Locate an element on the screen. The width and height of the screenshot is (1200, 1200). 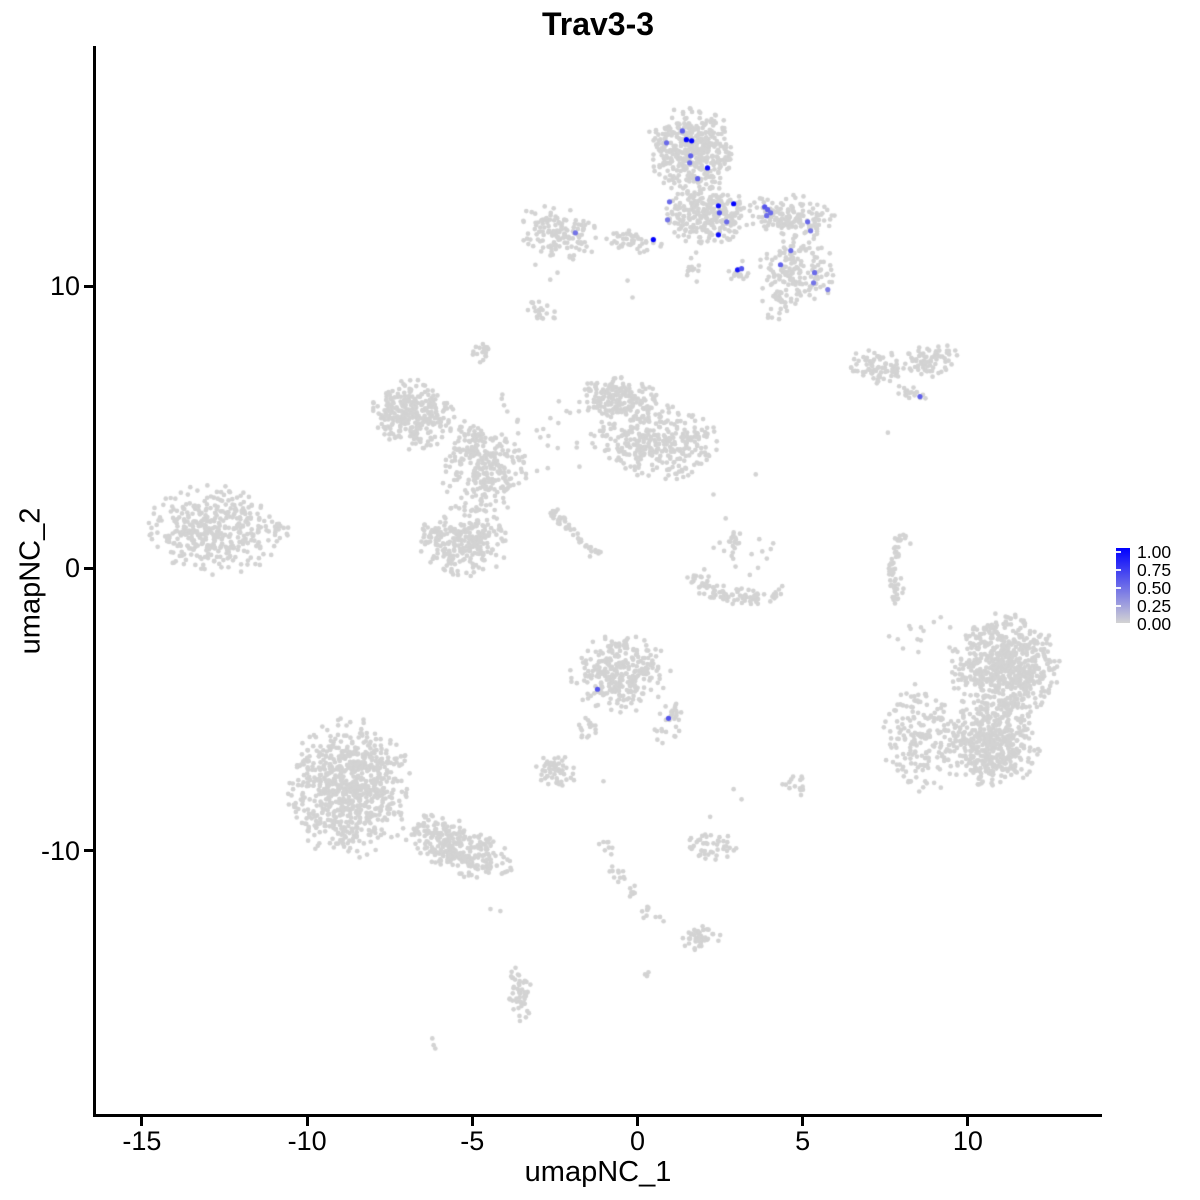
legend-colorbar-group: 1.00 0.75 0.50 0.25 0.00 is located at coordinates (1155, 590).